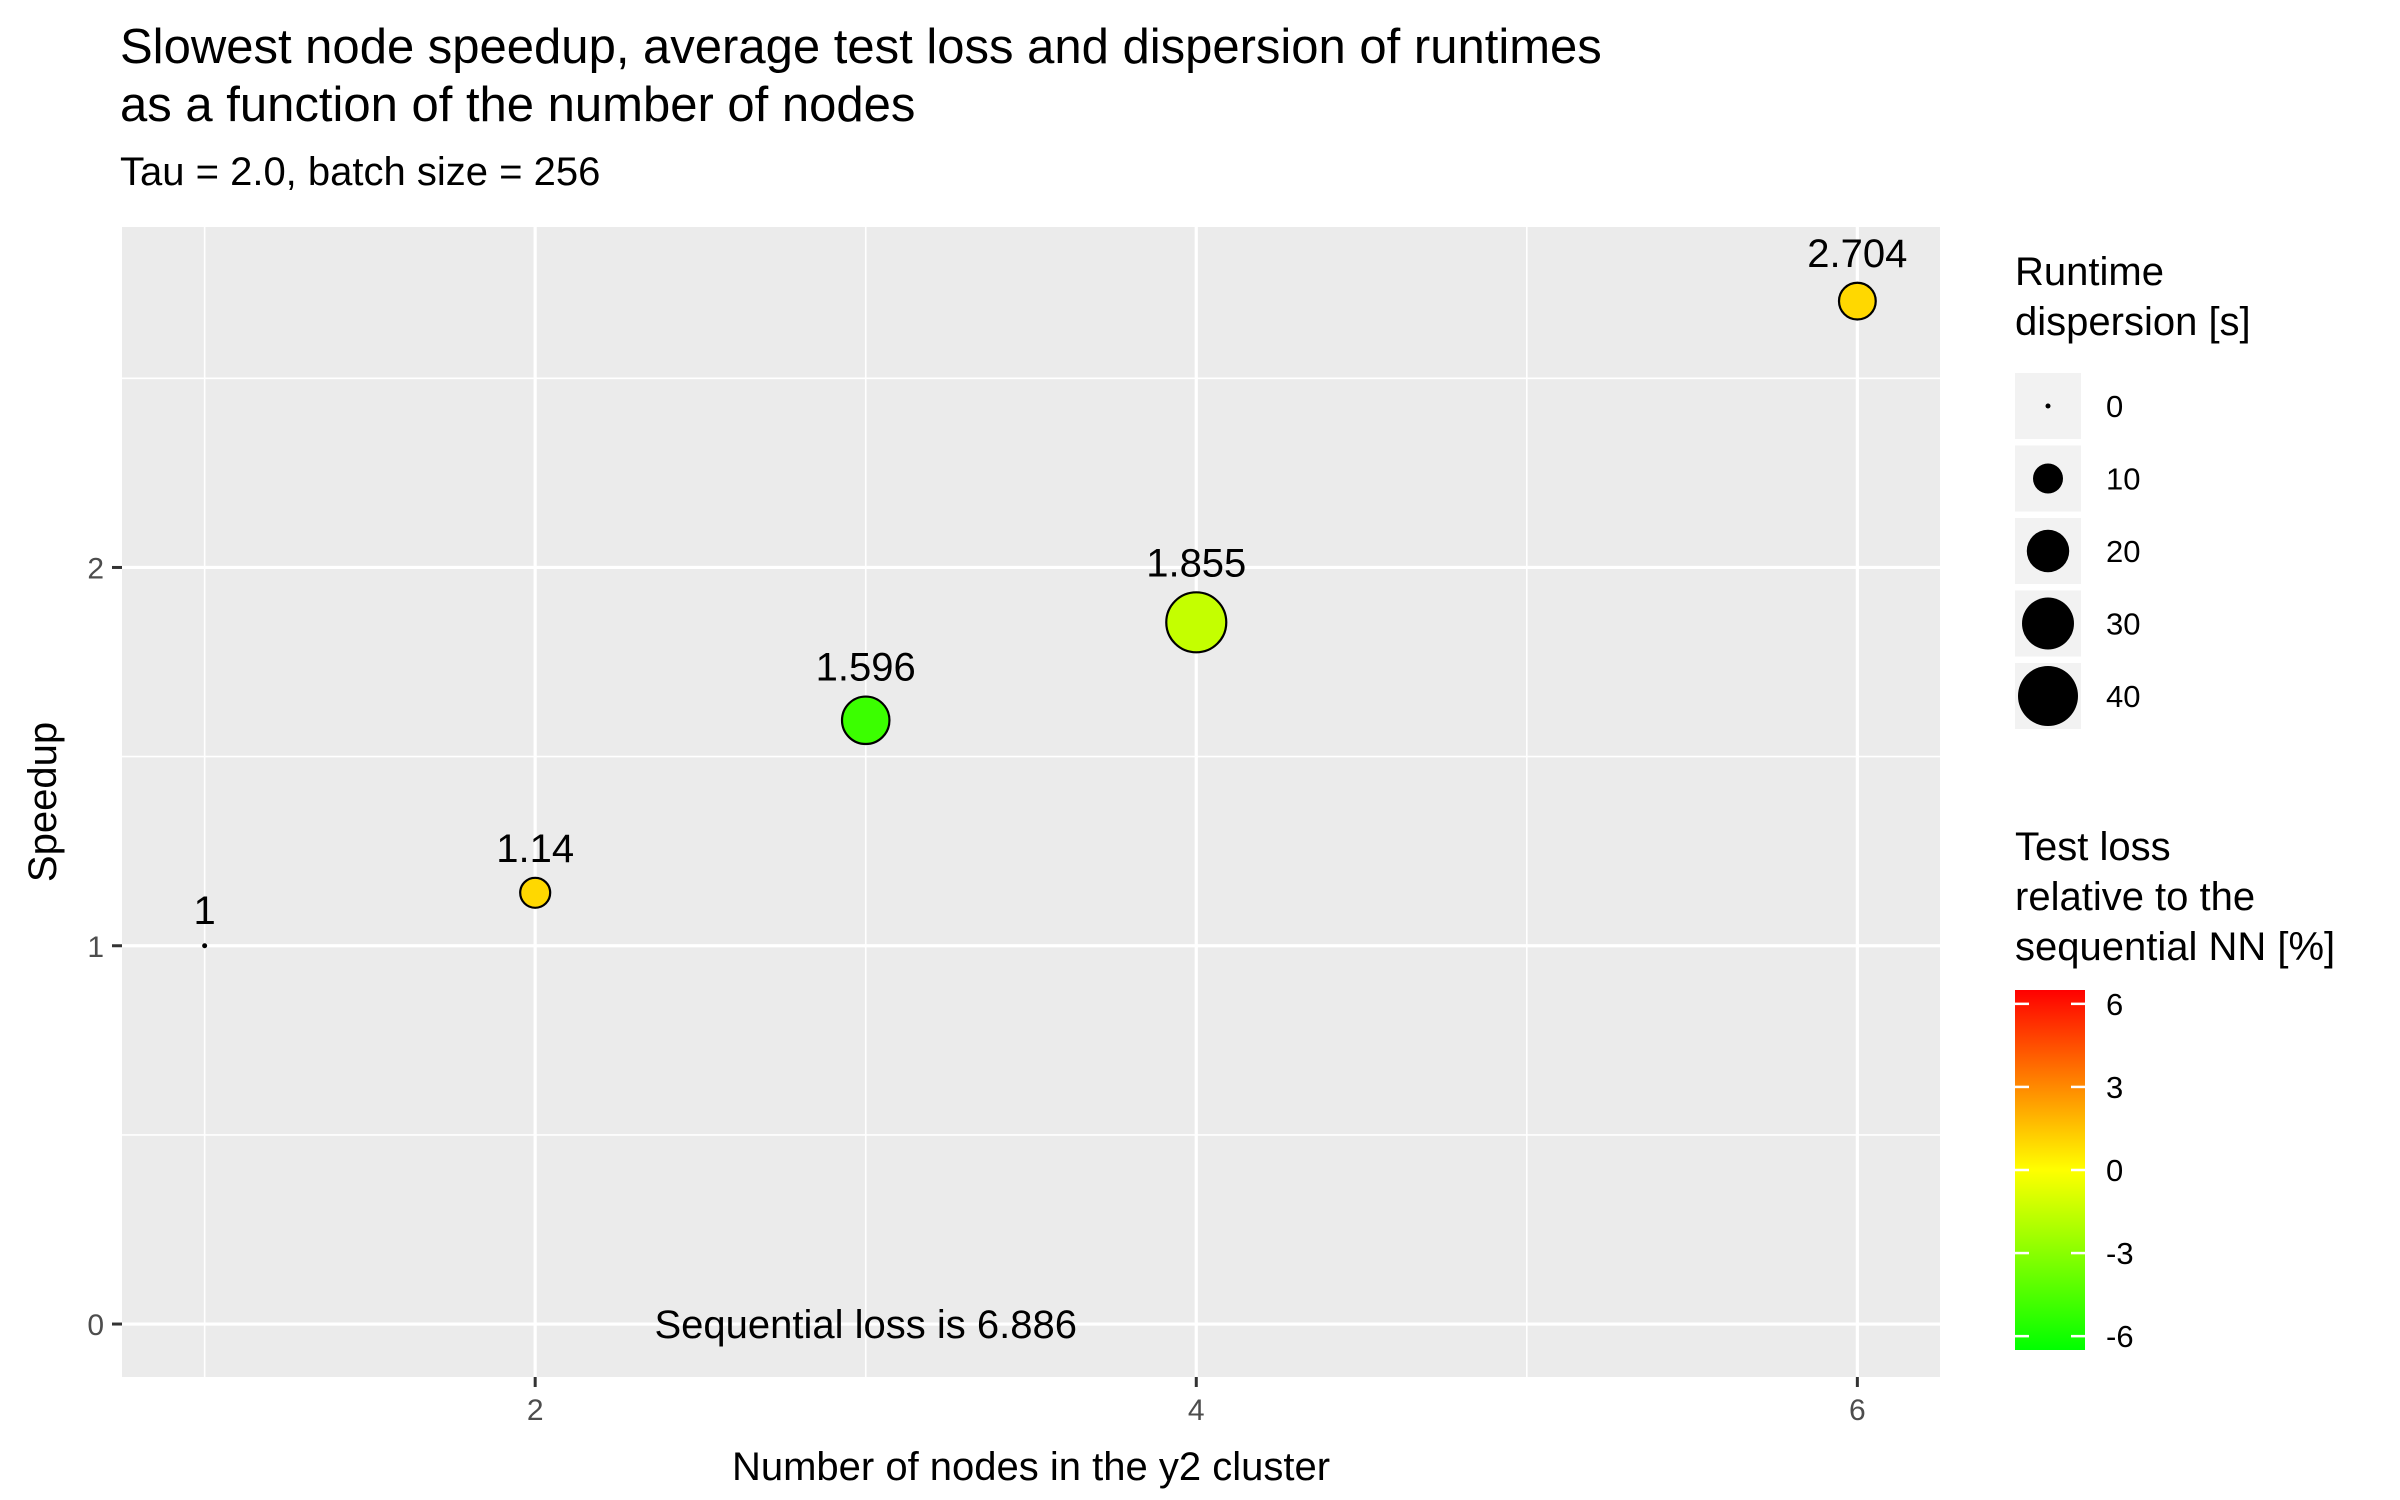  I want to click on color-legend-title-1: Test loss, so click(2093, 847).